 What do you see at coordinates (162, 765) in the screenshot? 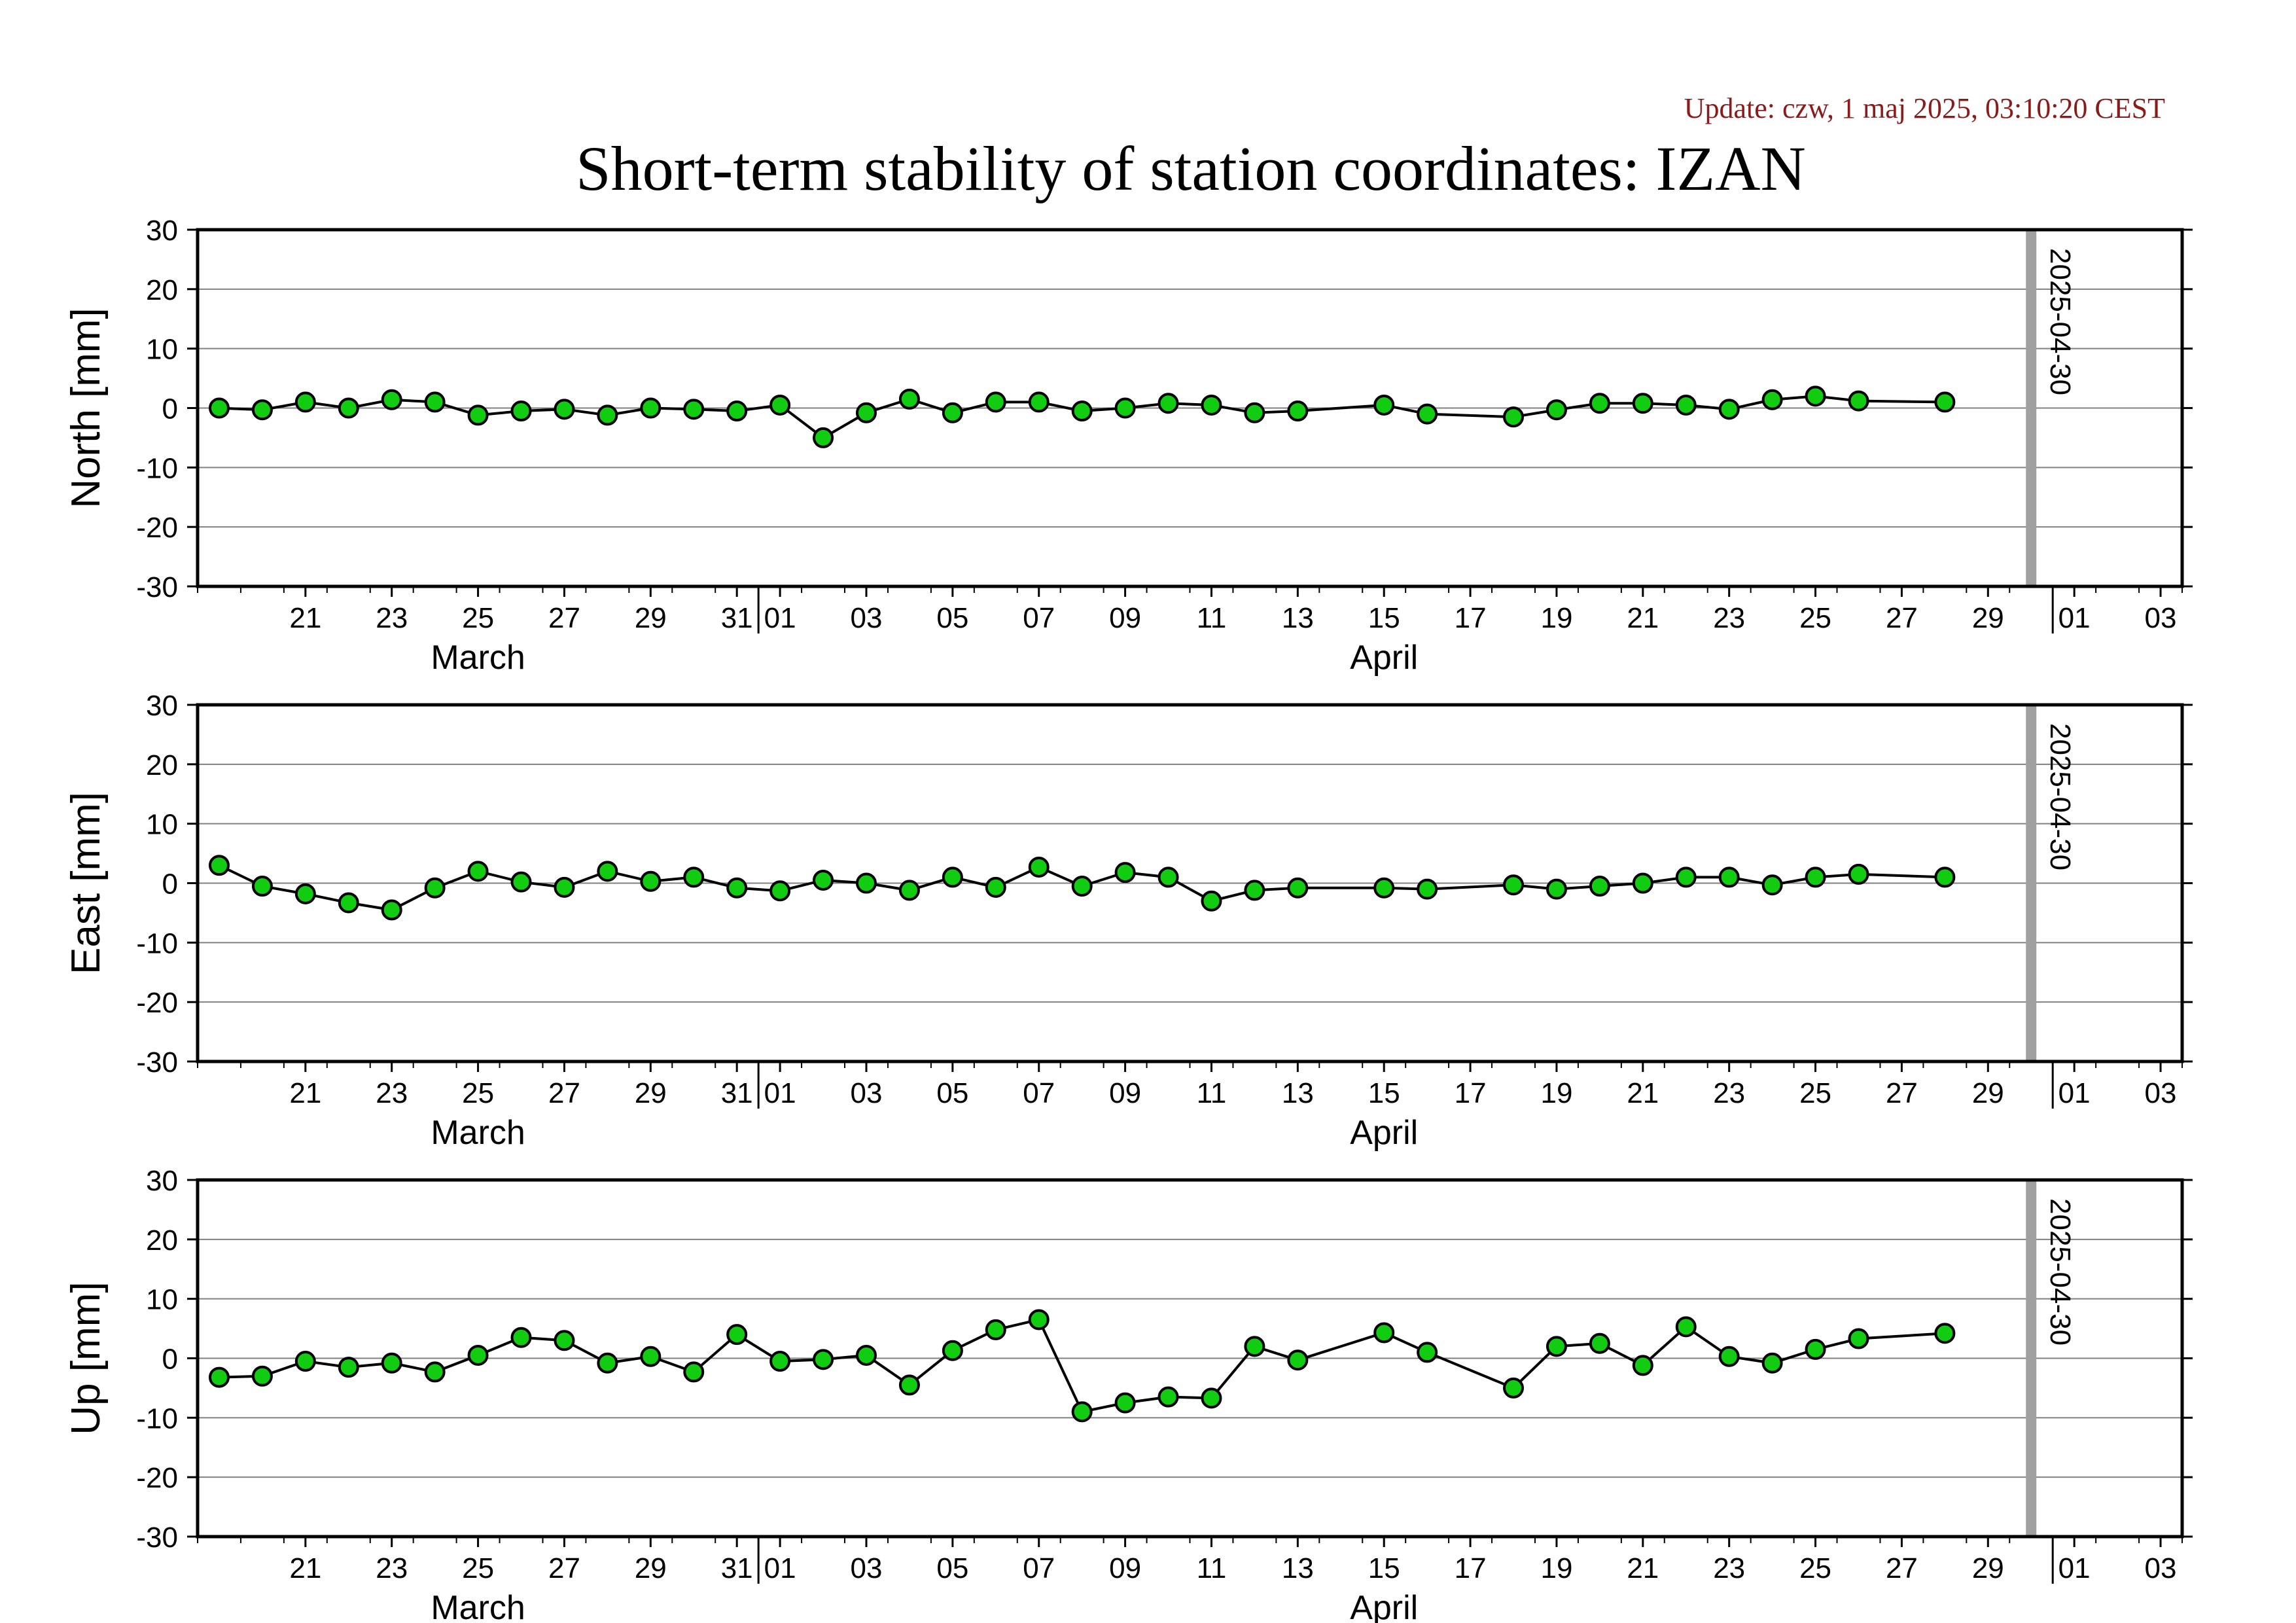
I see `y-tick-label: 20` at bounding box center [162, 765].